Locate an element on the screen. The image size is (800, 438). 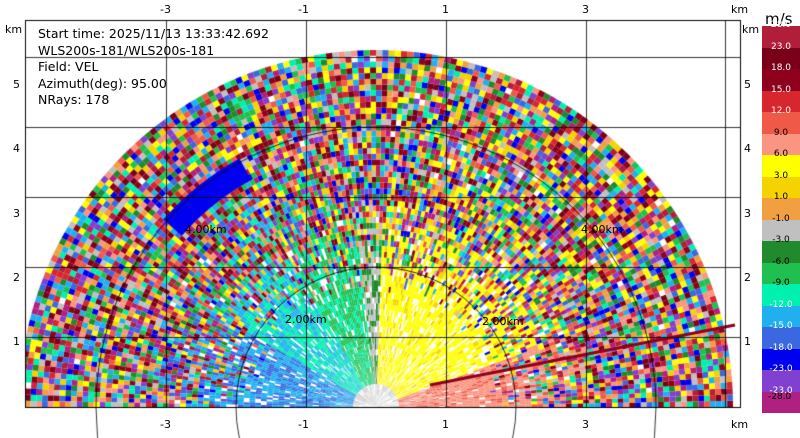
colorbar-swatch: -15.0 is located at coordinates (781, 335).